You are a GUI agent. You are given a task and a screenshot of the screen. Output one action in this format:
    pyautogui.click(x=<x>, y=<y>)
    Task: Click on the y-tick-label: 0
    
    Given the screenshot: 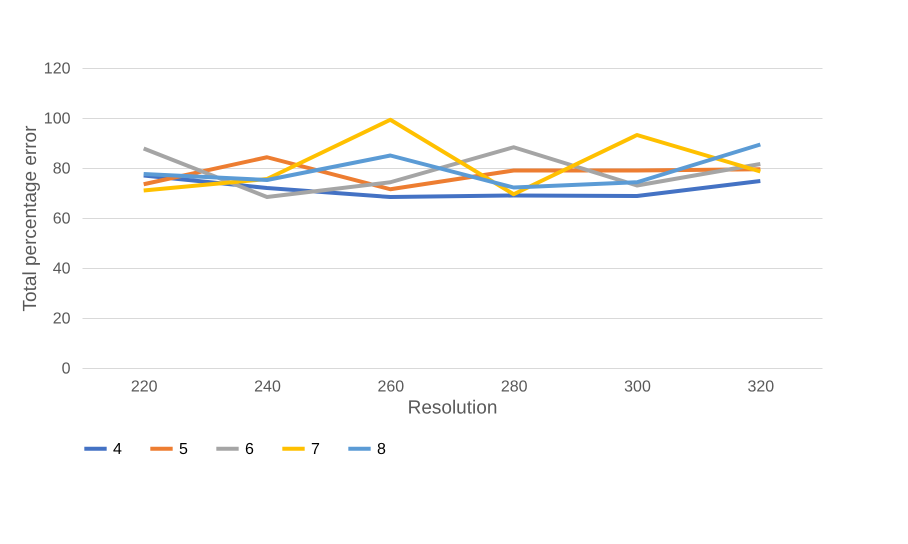 What is the action you would take?
    pyautogui.click(x=66, y=369)
    